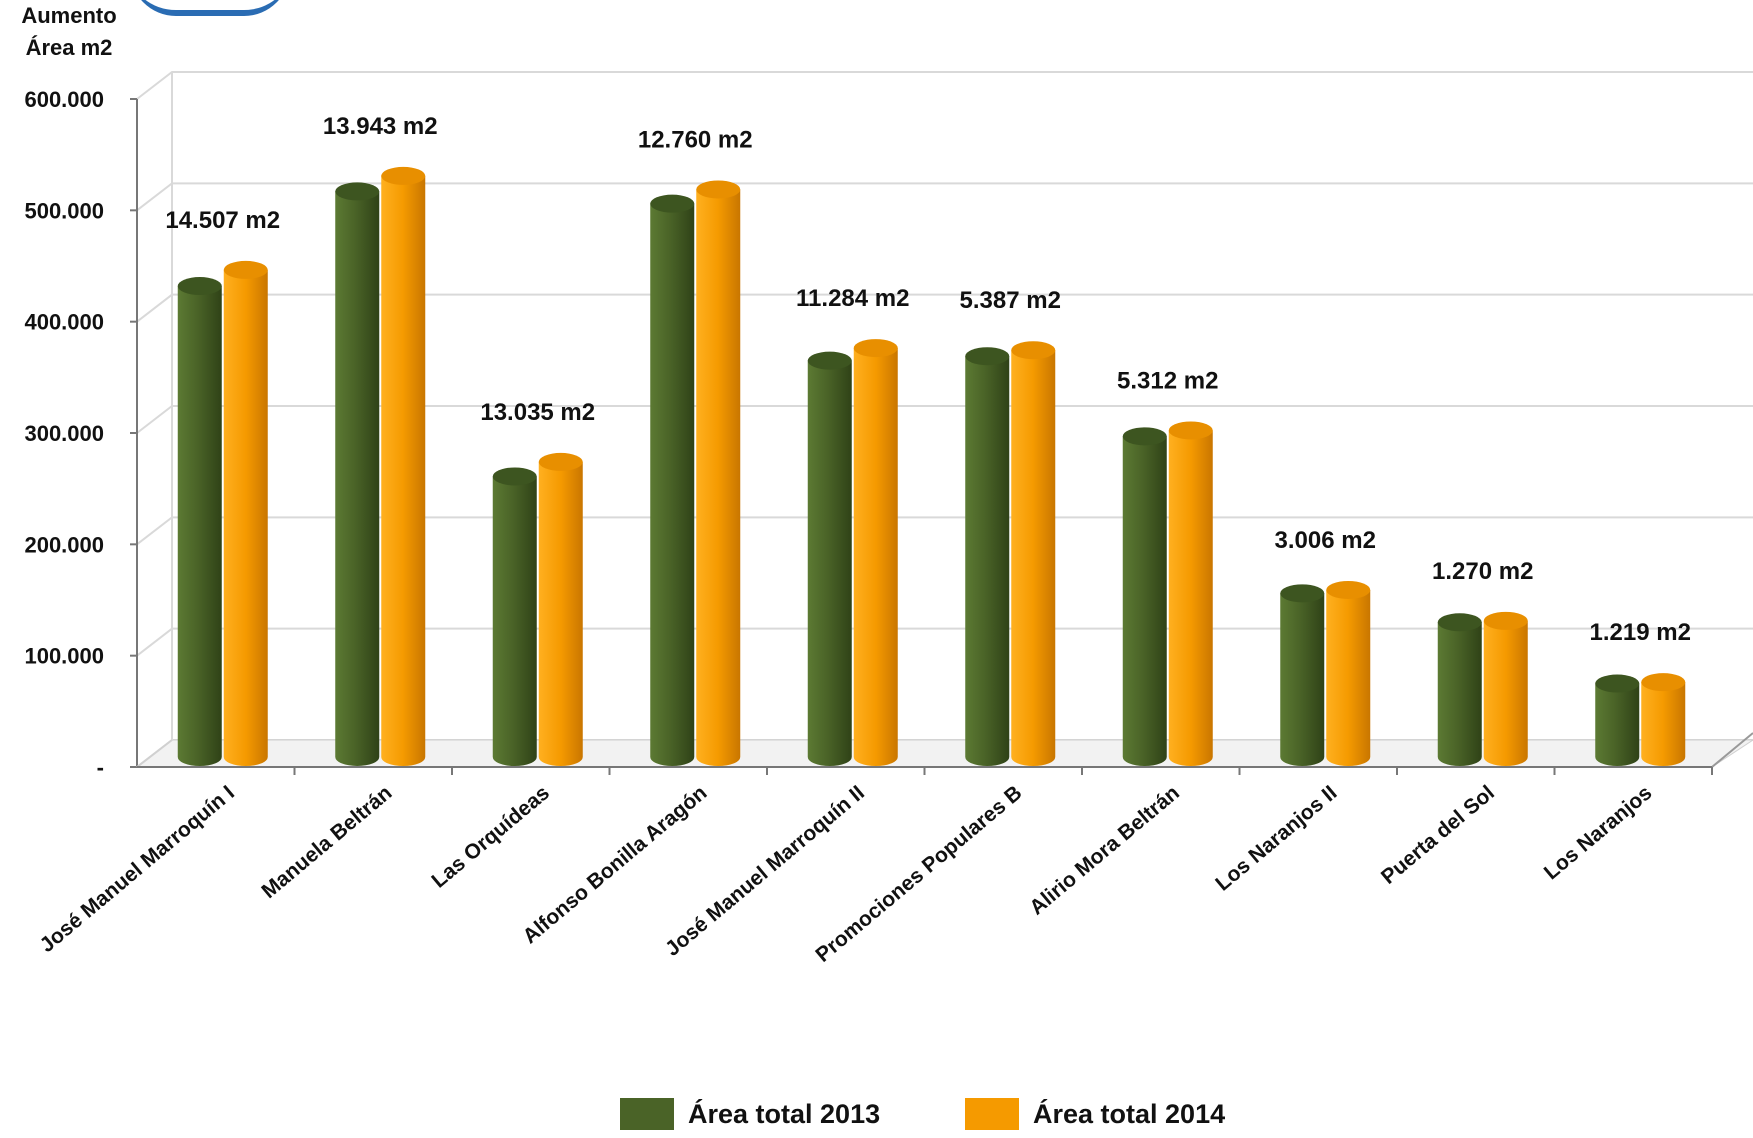 The image size is (1753, 1138). What do you see at coordinates (1276, 838) in the screenshot?
I see `x-category-label-7: Los Naranjos II` at bounding box center [1276, 838].